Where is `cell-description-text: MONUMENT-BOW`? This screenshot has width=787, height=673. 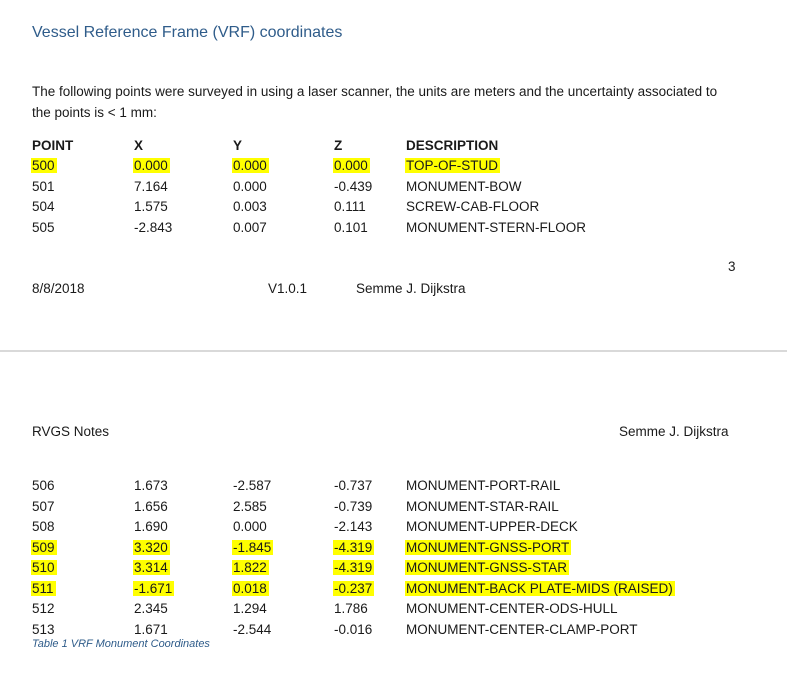 cell-description-text: MONUMENT-BOW is located at coordinates (464, 186).